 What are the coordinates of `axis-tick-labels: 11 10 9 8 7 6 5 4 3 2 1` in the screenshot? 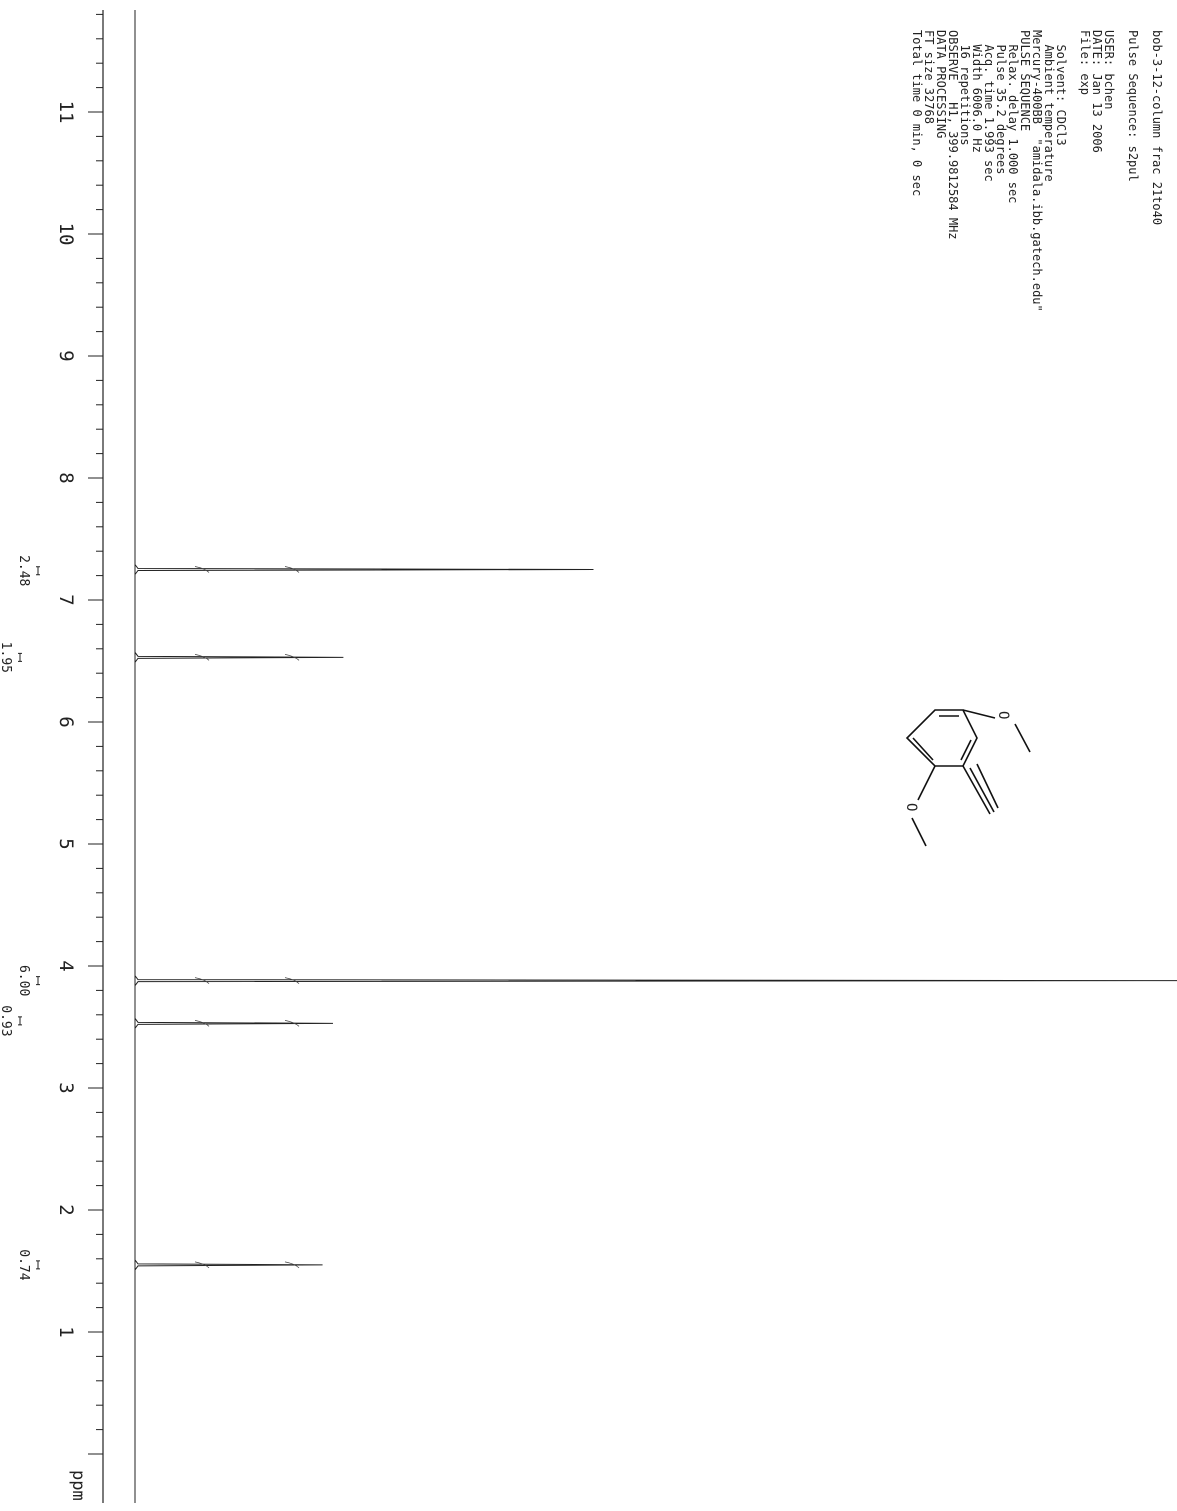 It's located at (66, 719).